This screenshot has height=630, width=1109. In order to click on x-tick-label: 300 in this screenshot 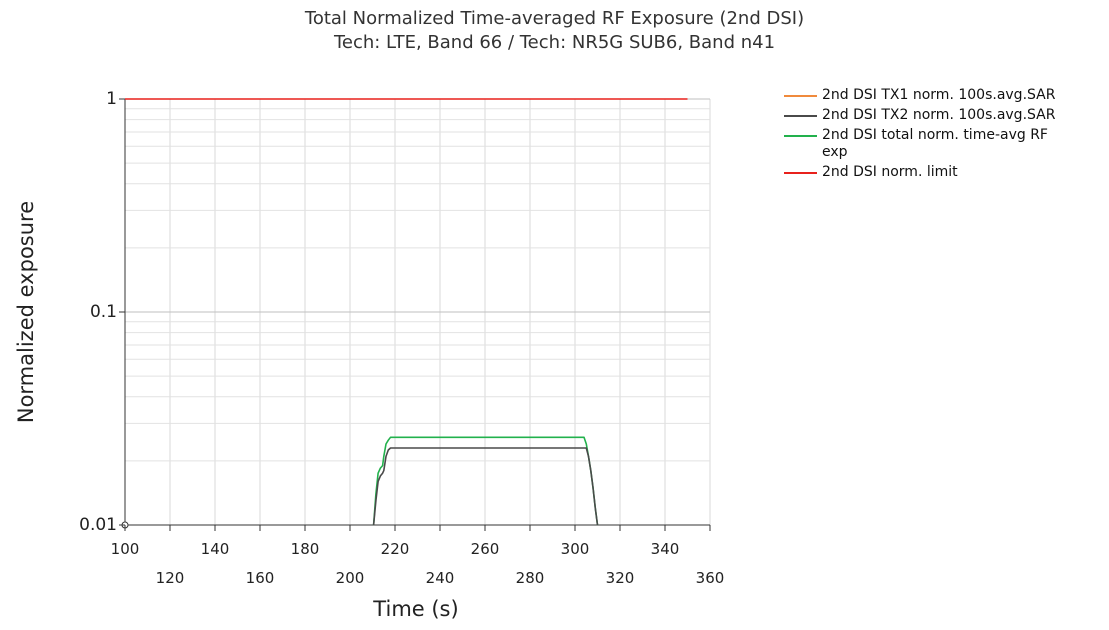, I will do `click(575, 549)`.